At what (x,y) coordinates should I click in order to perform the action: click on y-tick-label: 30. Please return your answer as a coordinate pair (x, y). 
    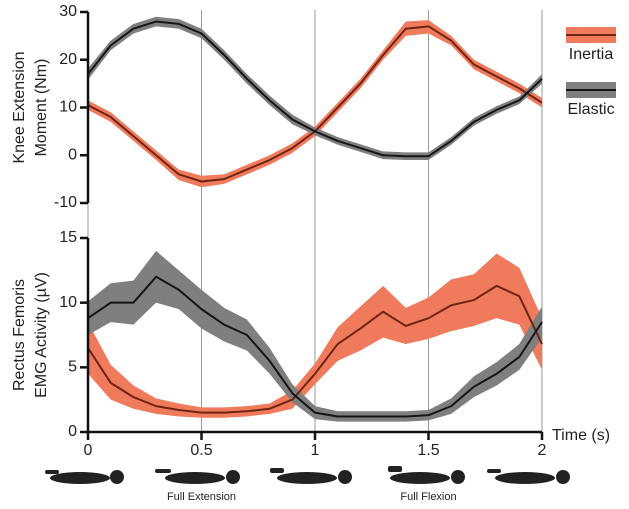
    Looking at the image, I should click on (68, 11).